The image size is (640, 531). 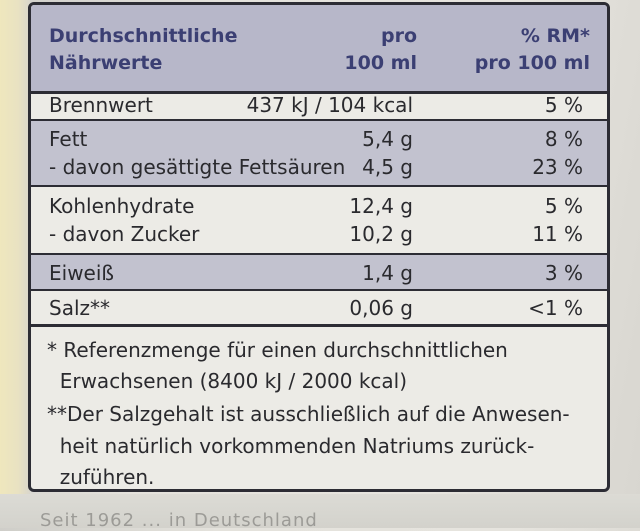 I want to click on protein-label: Eiweiß, so click(x=82, y=273).